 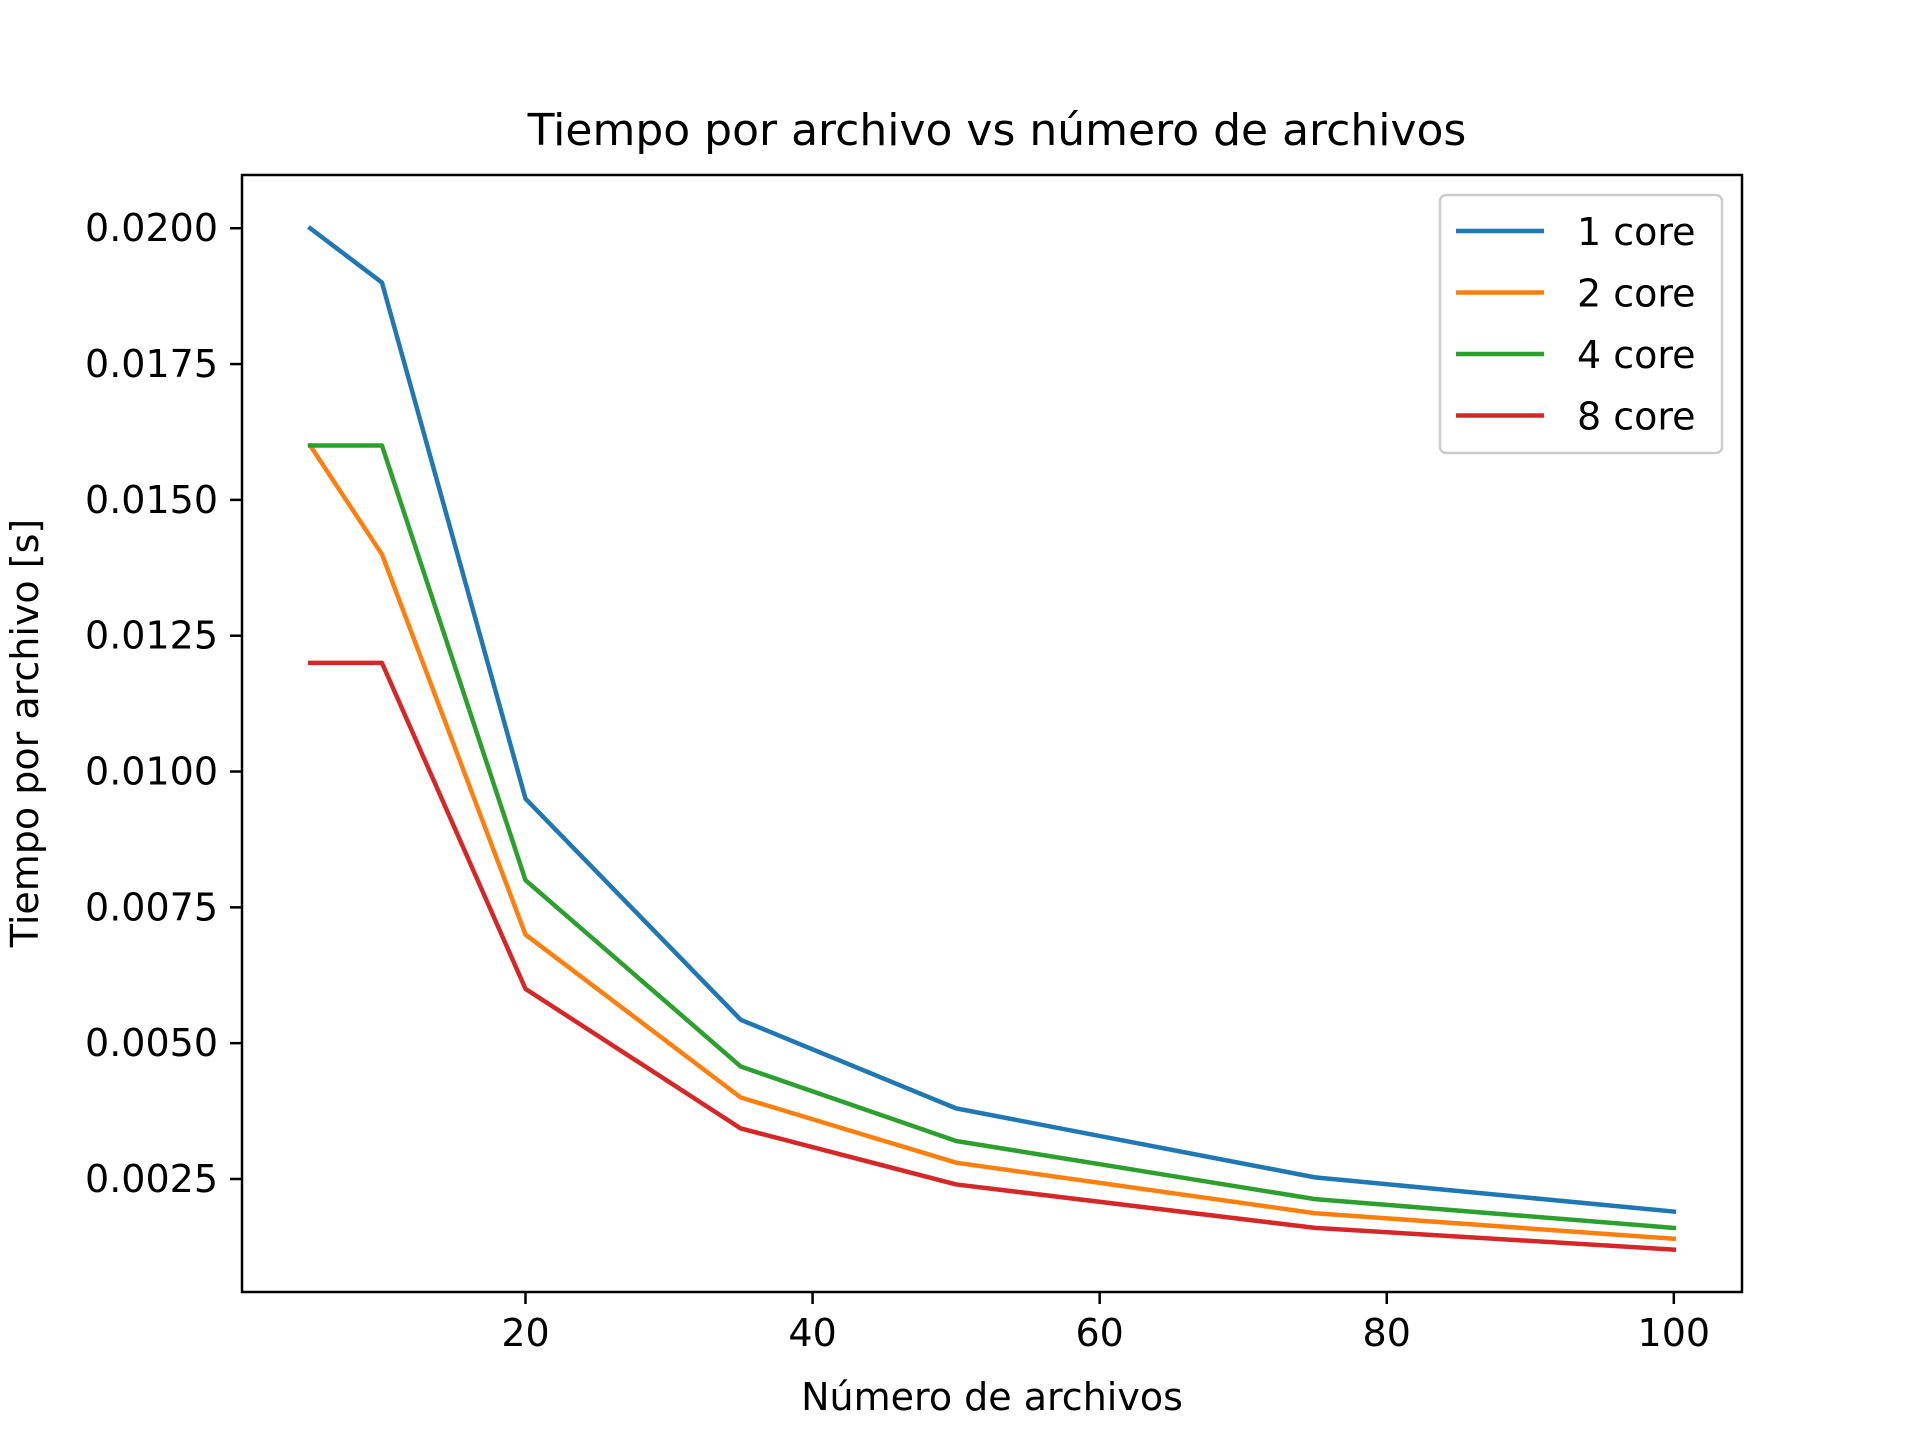 I want to click on chart-title: Tiempo por archivo vs número de archivos, so click(x=997, y=130).